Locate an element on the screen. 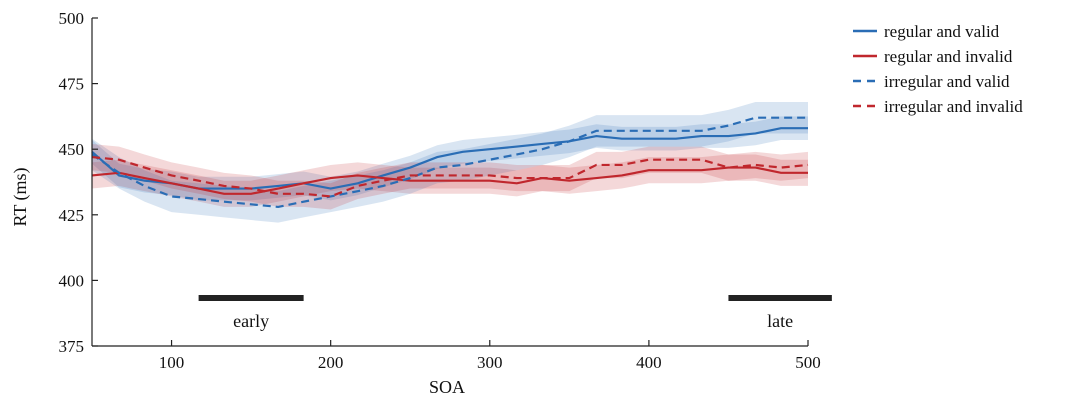 This screenshot has width=1086, height=400. x-axis-title: SOA is located at coordinates (447, 387).